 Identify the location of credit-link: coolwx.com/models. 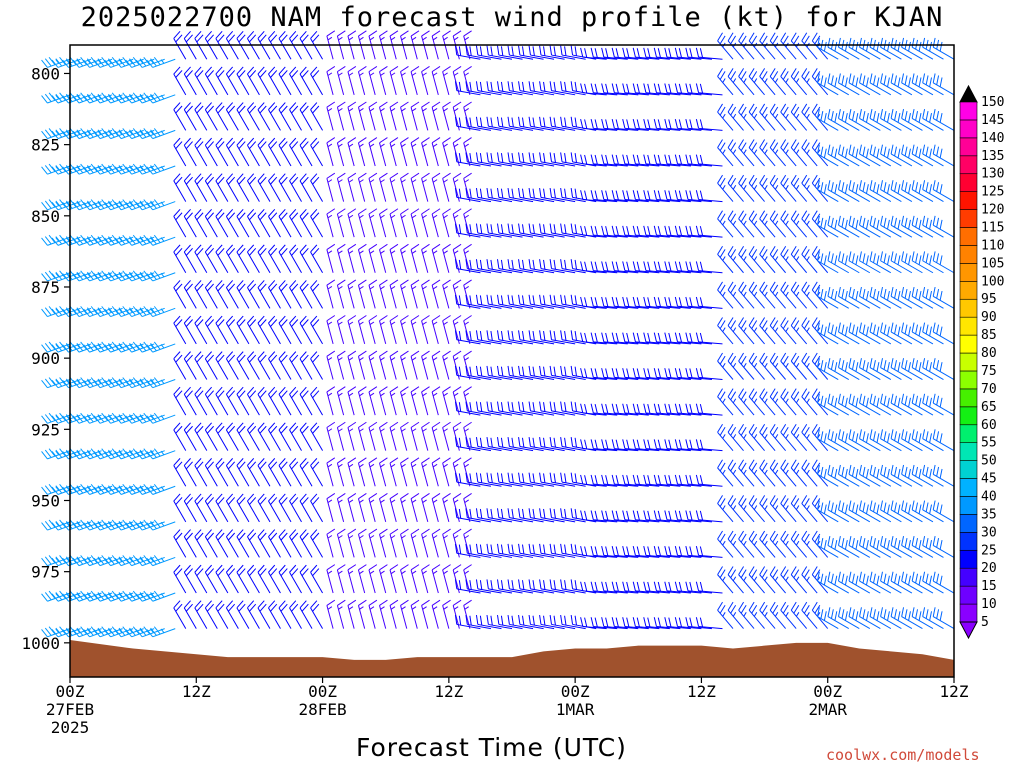
(903, 755).